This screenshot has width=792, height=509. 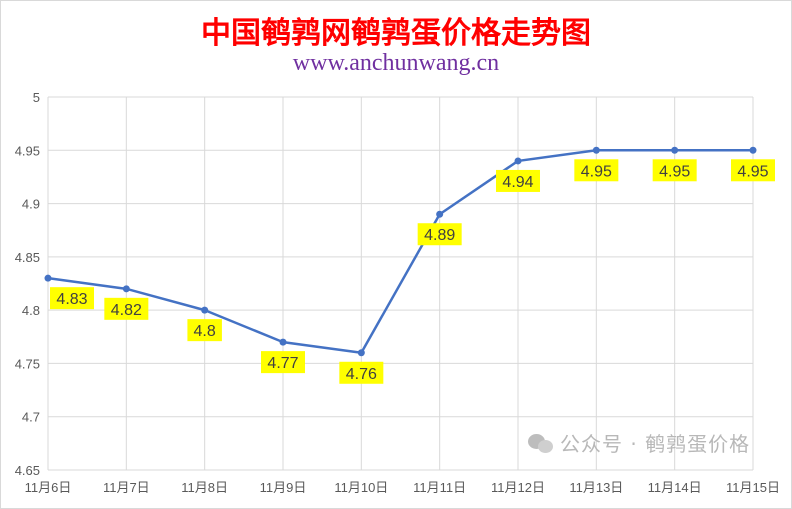 I want to click on y-tick-label: 4.85, so click(x=27, y=257).